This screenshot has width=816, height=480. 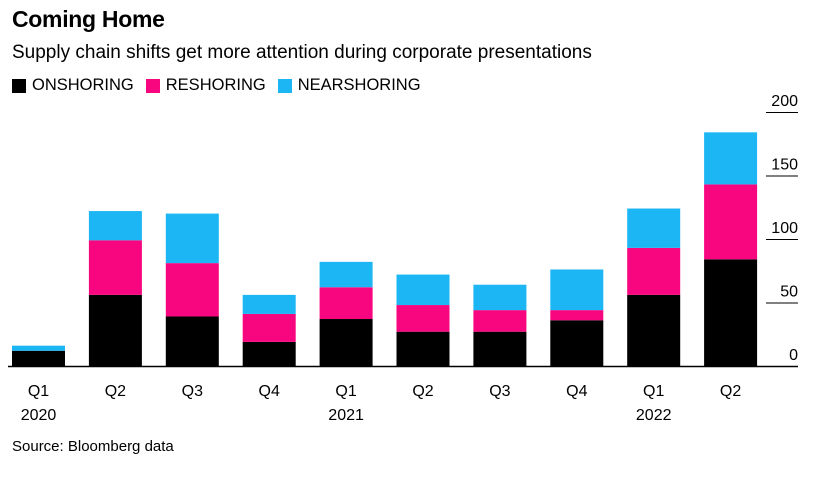 I want to click on legend-label-nearshoring: NEARSHORING, so click(x=359, y=85).